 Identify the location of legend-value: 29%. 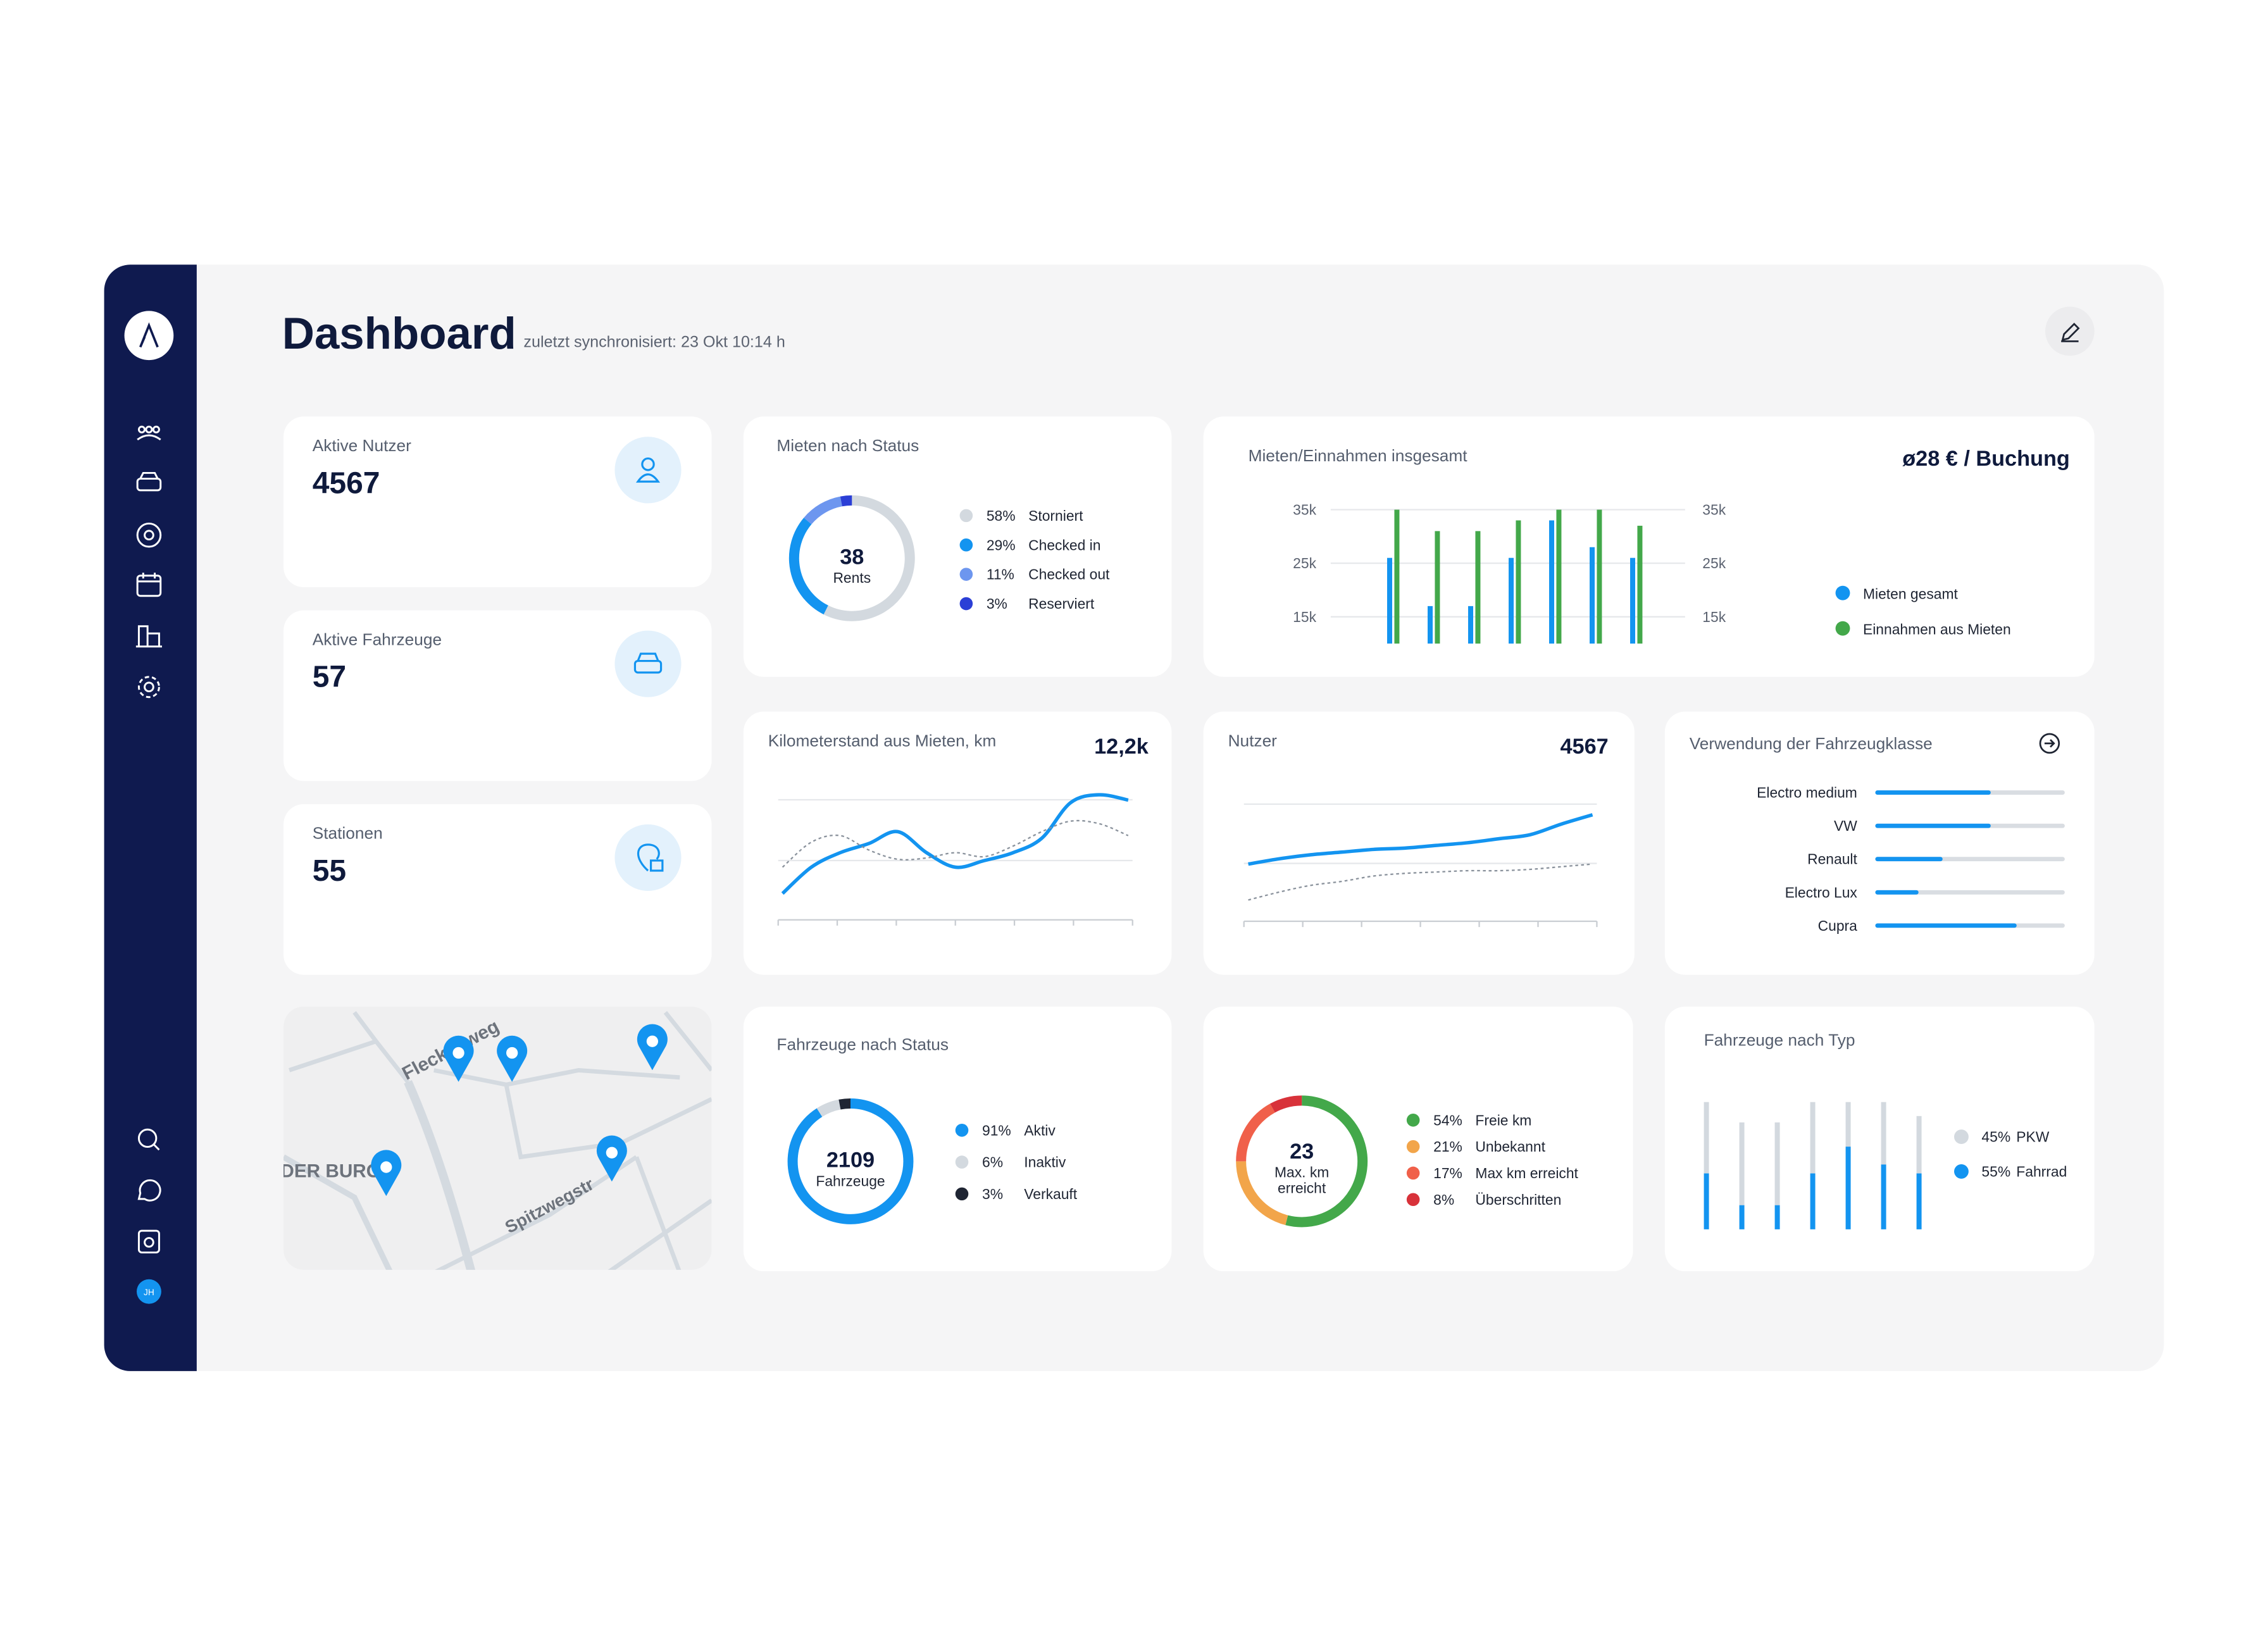
(1001, 545).